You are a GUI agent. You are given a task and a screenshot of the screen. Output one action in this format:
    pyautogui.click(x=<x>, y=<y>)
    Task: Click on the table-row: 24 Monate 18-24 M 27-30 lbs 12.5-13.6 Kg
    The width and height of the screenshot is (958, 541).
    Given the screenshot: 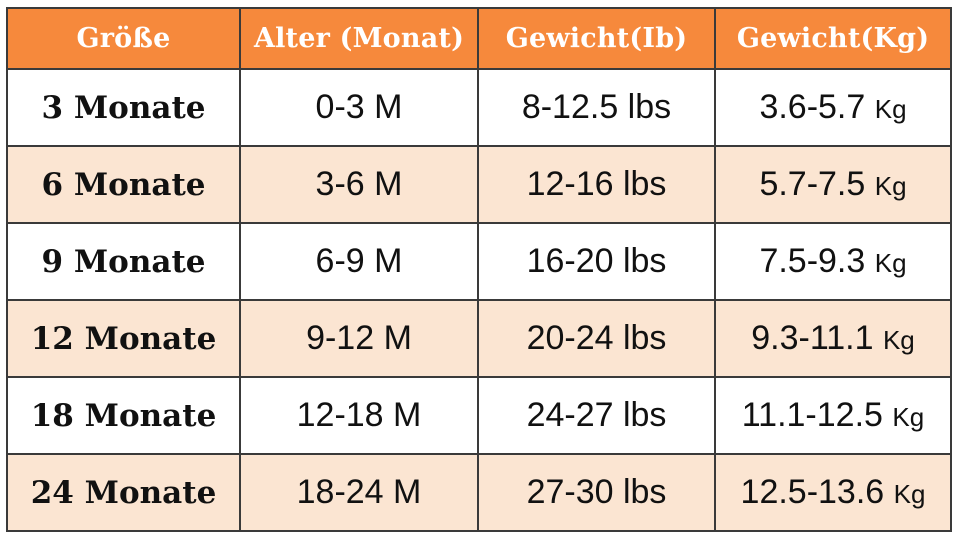 What is the action you would take?
    pyautogui.click(x=479, y=492)
    